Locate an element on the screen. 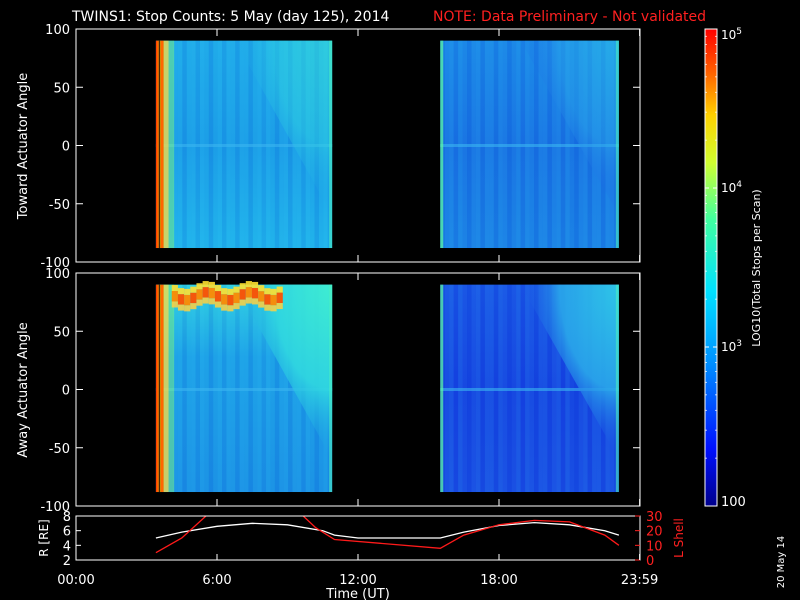 The height and width of the screenshot is (600, 800). time-axis-label: Time (UT) is located at coordinates (357, 593).